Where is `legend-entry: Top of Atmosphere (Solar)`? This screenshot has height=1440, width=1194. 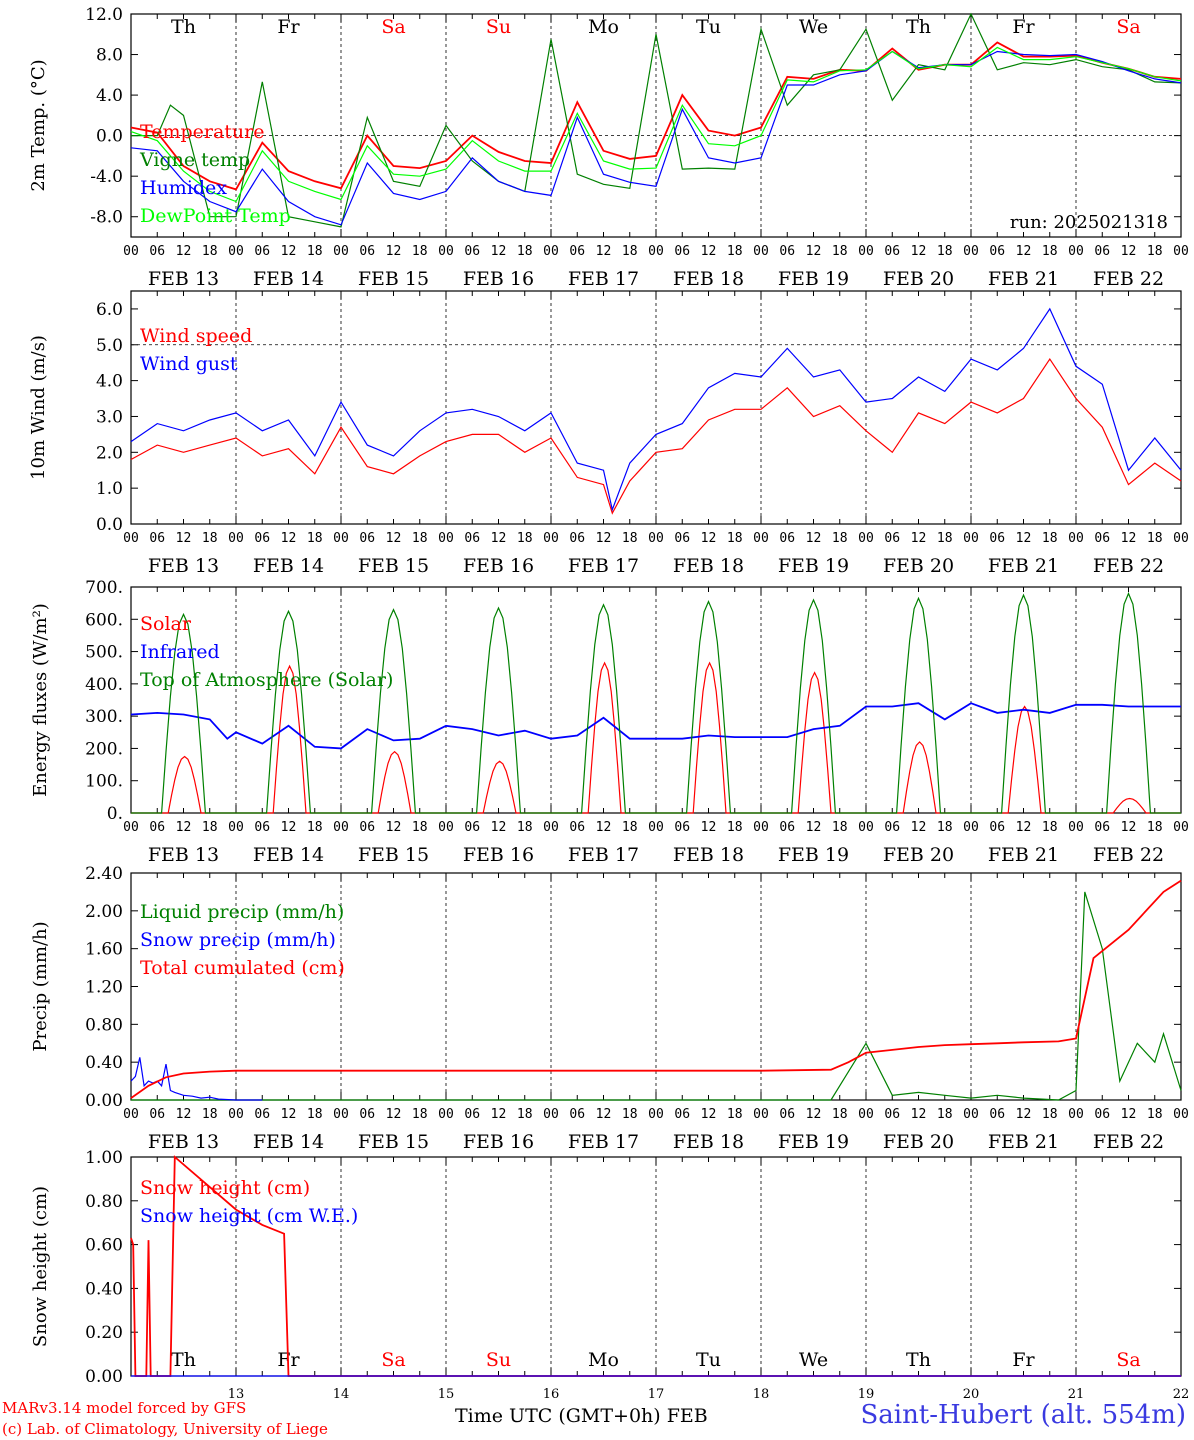 legend-entry: Top of Atmosphere (Solar) is located at coordinates (266, 680).